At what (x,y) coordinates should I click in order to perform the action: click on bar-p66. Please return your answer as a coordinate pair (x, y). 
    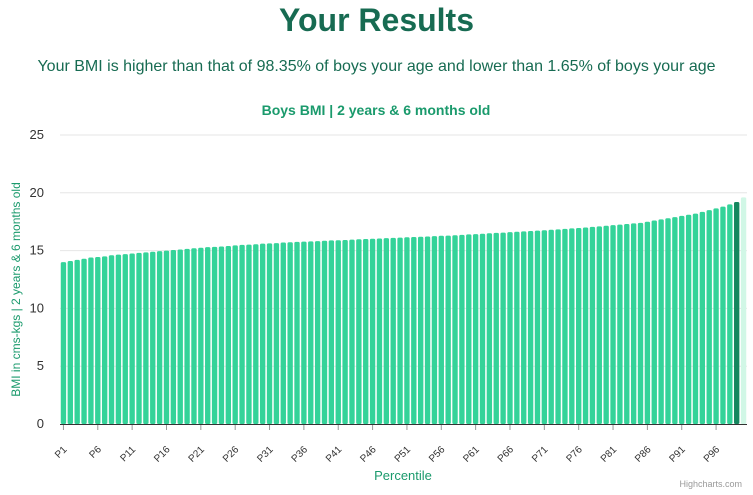
    Looking at the image, I should click on (510, 328).